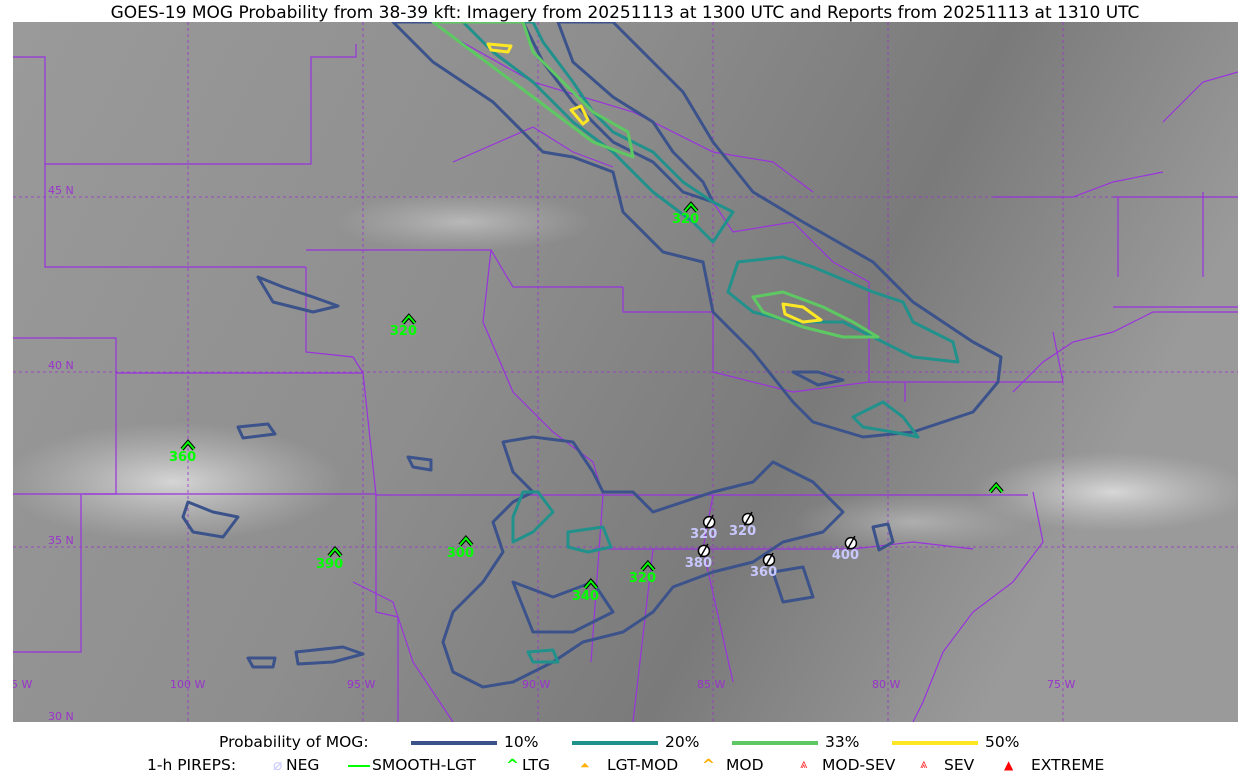 The height and width of the screenshot is (782, 1250). I want to click on swatch-20pct, so click(615, 743).